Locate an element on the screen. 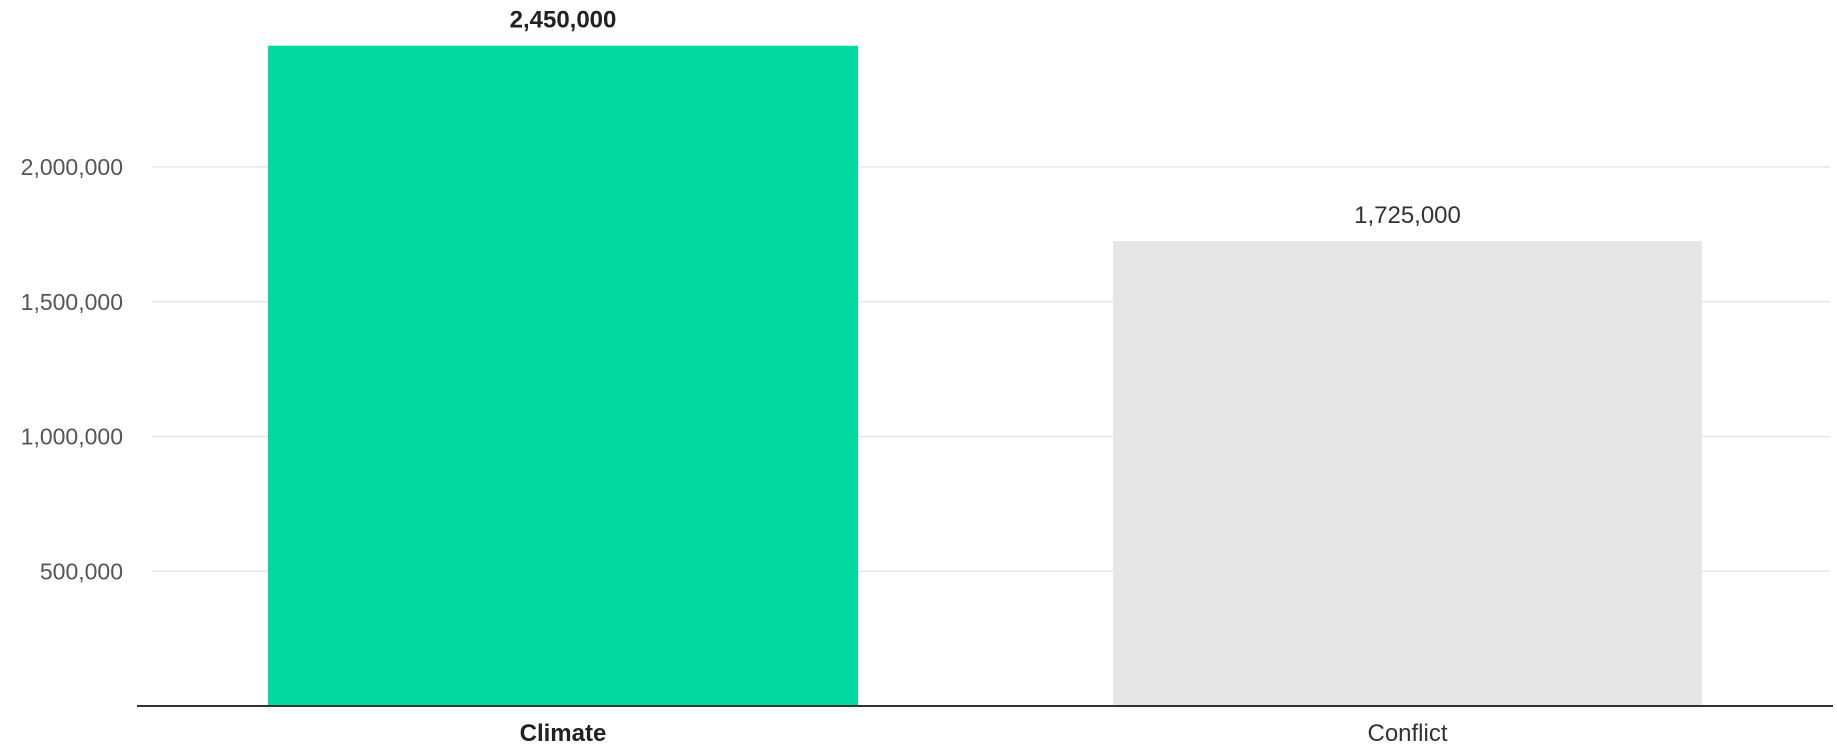  category-label-climate: Climate is located at coordinates (563, 733).